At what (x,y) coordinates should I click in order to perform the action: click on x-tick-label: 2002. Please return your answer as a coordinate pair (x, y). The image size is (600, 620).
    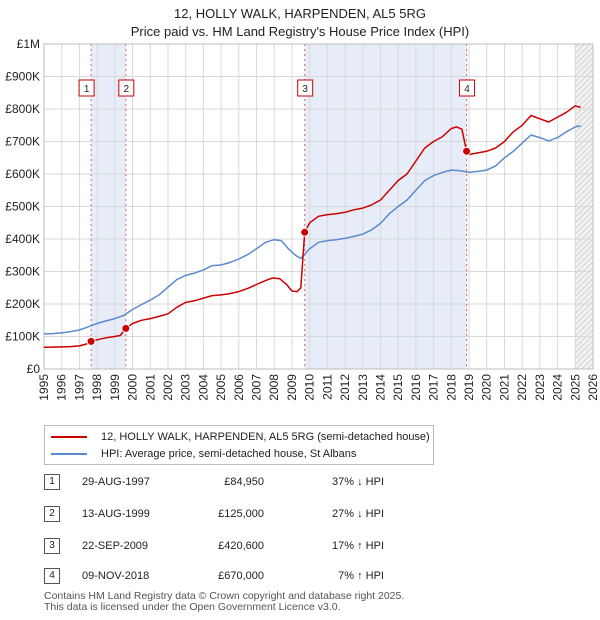
    Looking at the image, I should click on (168, 387).